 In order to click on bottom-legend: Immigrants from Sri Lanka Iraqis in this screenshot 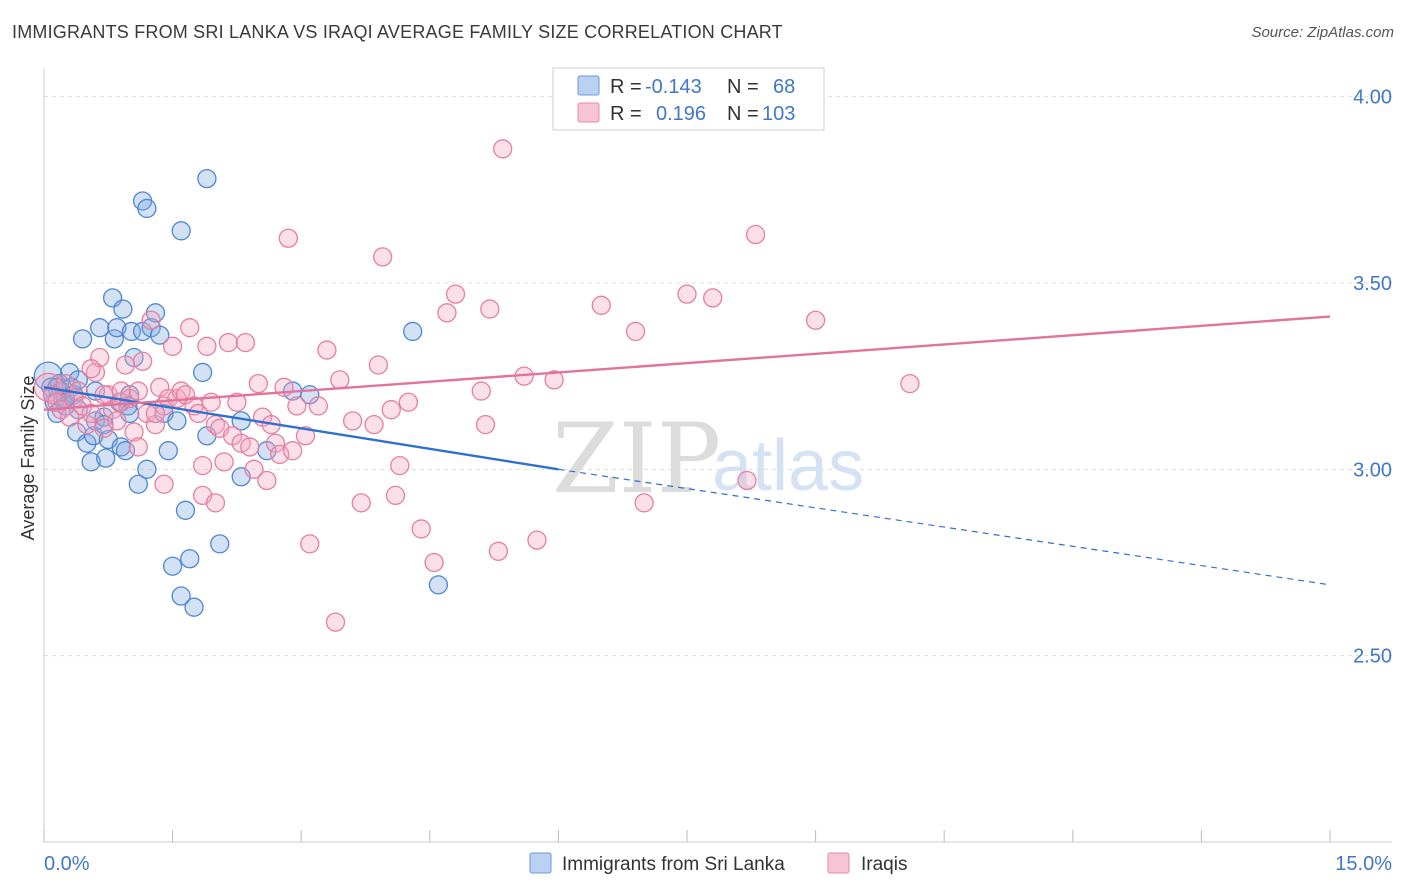, I will do `click(718, 863)`.